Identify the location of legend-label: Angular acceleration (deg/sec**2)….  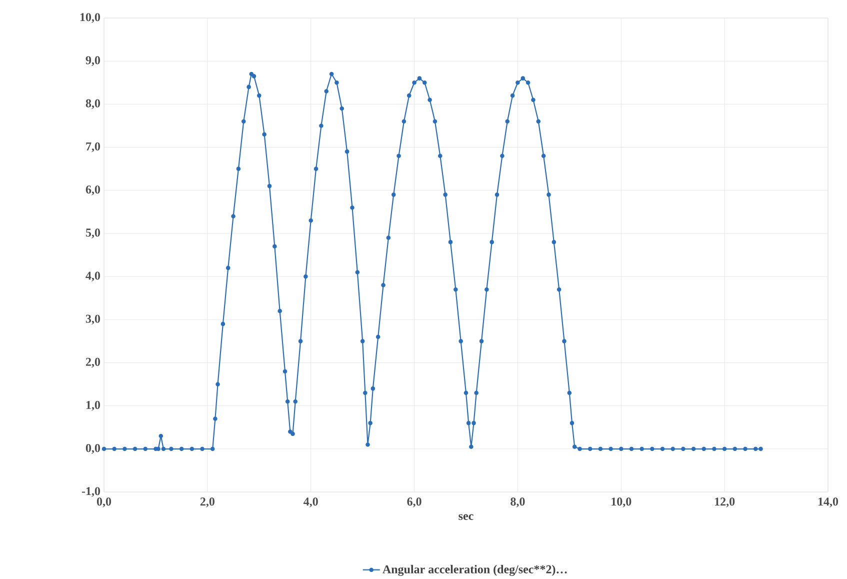
(474, 570).